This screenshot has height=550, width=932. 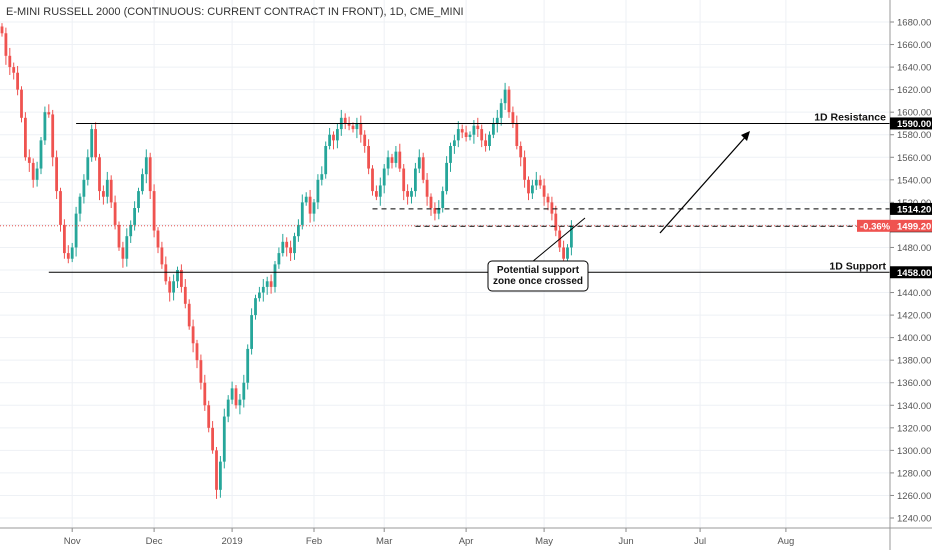 What do you see at coordinates (914, 135) in the screenshot?
I see `y-tick-label: 1580.00` at bounding box center [914, 135].